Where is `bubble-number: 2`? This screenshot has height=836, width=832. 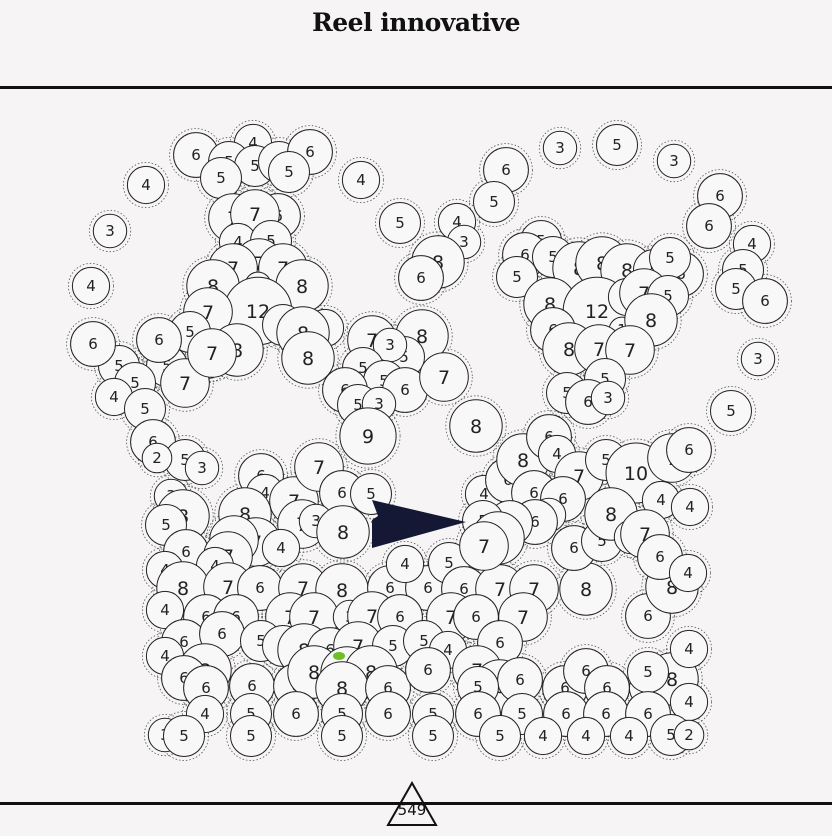 bubble-number: 2 is located at coordinates (689, 735).